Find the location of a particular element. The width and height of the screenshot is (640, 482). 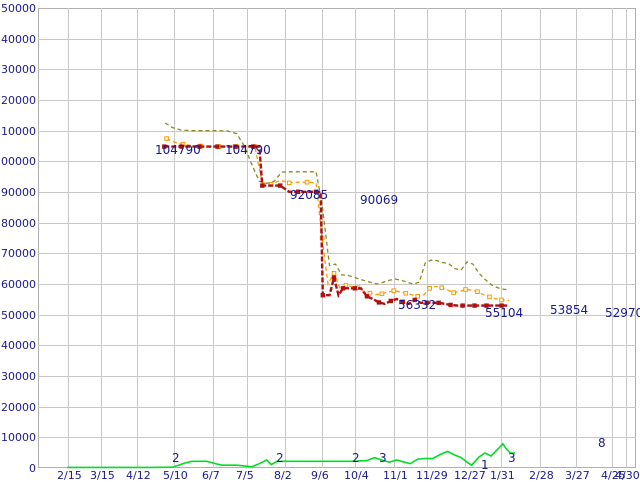

x-axis-tick-label: 6/7 is located at coordinates (211, 475).